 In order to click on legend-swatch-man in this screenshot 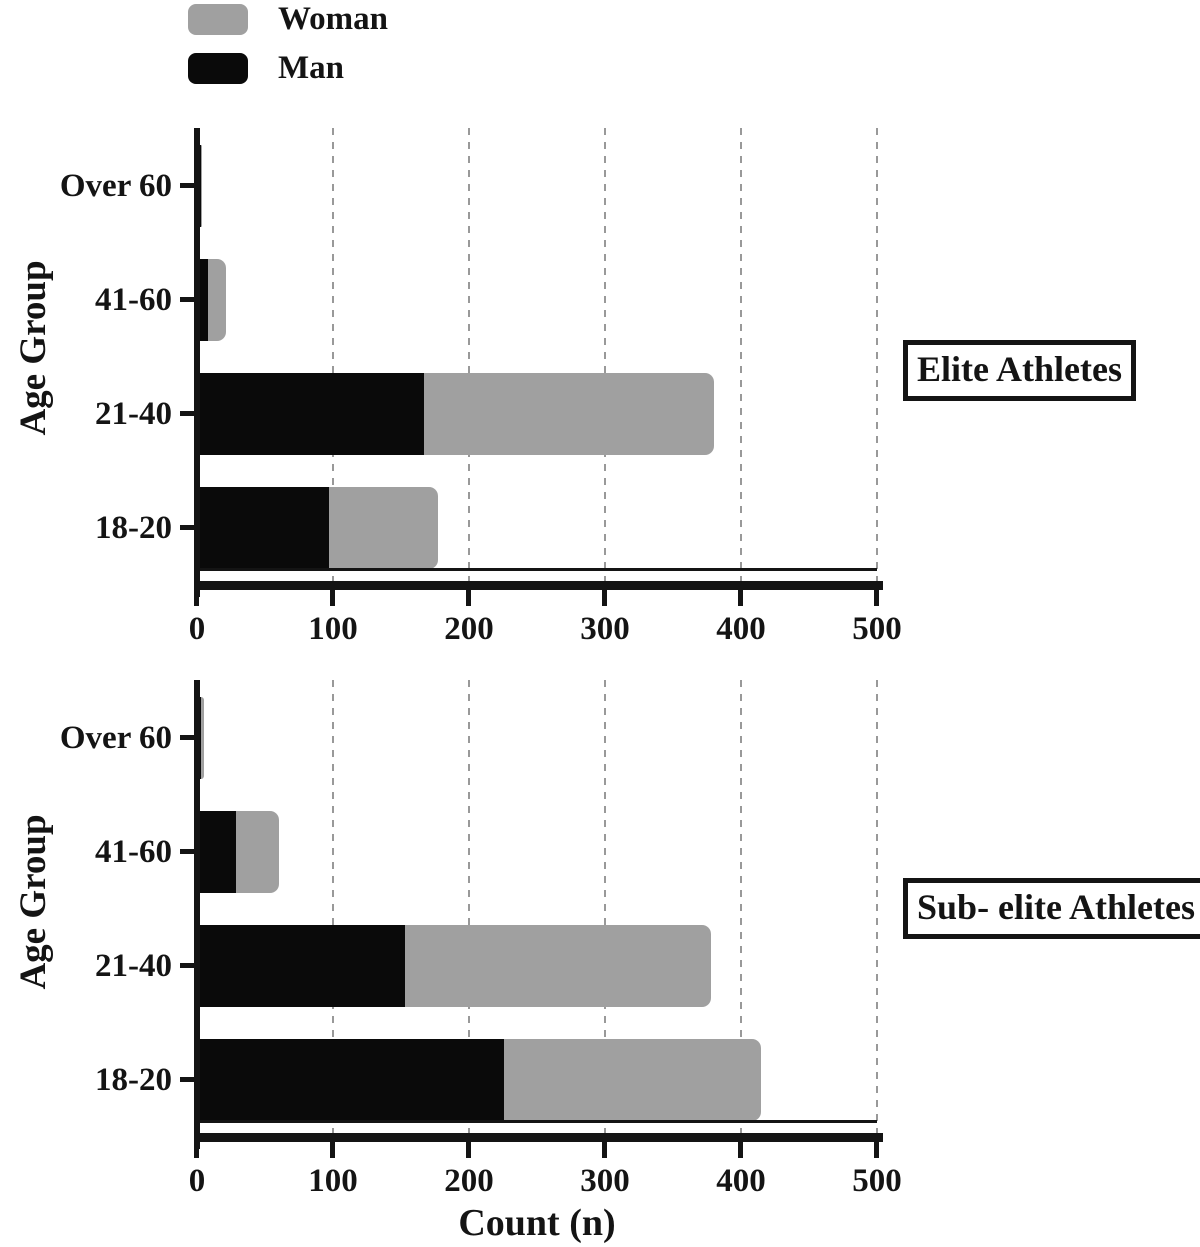, I will do `click(218, 68)`.